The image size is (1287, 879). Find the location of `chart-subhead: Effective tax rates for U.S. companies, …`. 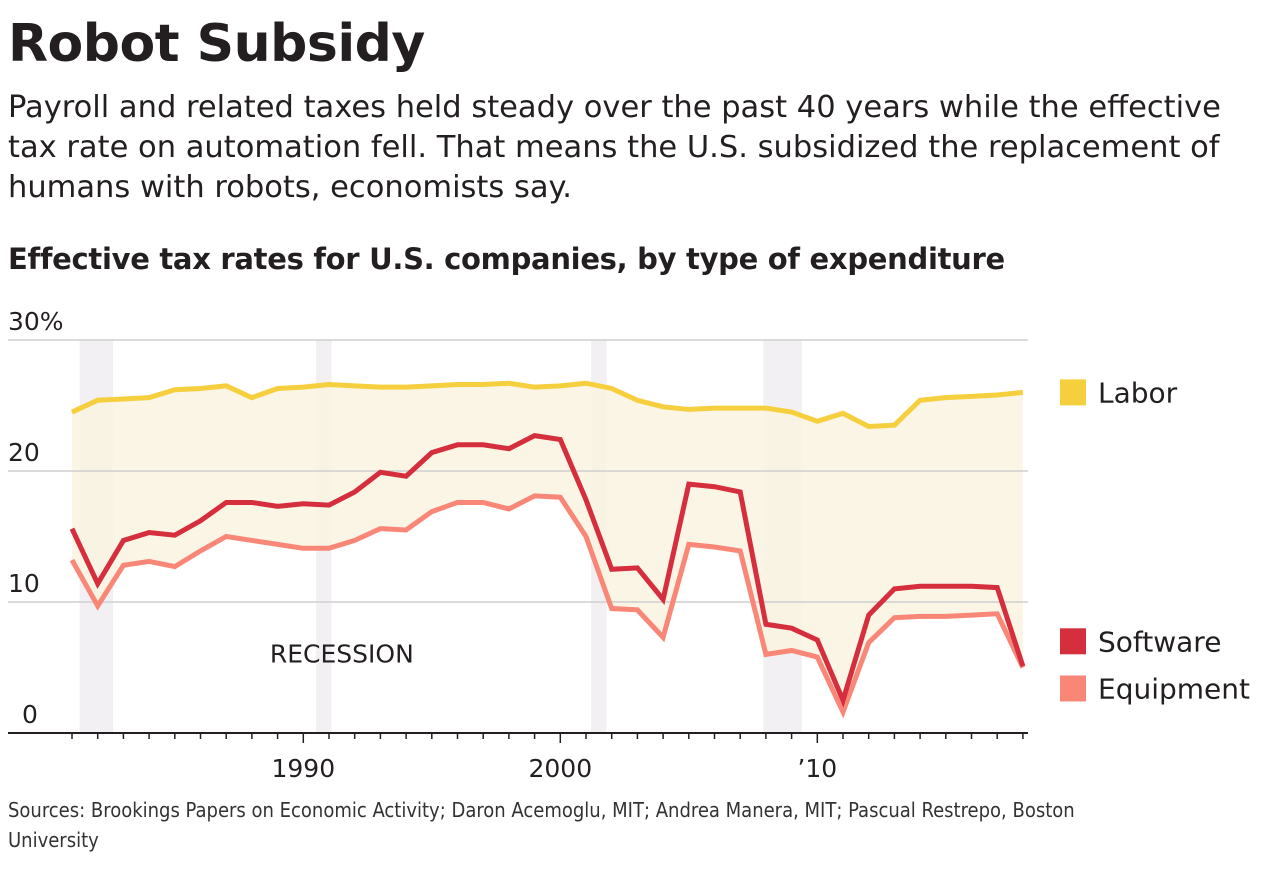

chart-subhead: Effective tax rates for U.S. companies, … is located at coordinates (506, 259).